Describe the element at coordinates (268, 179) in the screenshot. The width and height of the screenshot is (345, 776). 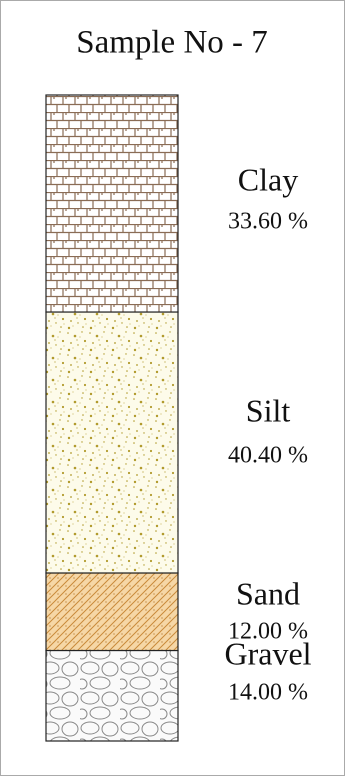
I see `layer-name: Clay` at that location.